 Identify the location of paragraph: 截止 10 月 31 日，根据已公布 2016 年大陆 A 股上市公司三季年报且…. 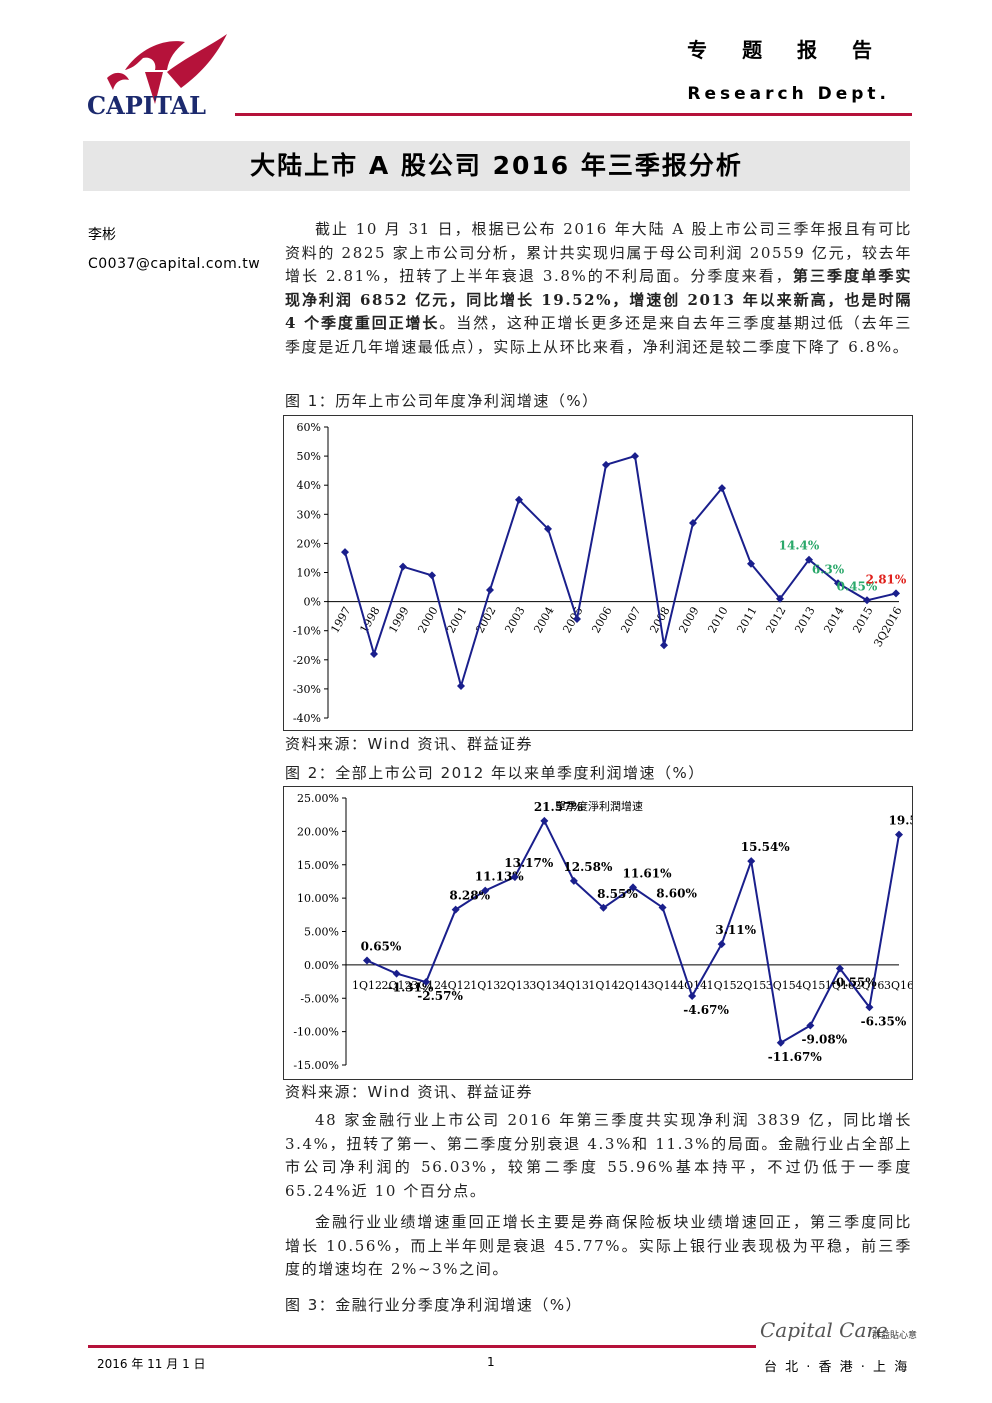
(598, 288).